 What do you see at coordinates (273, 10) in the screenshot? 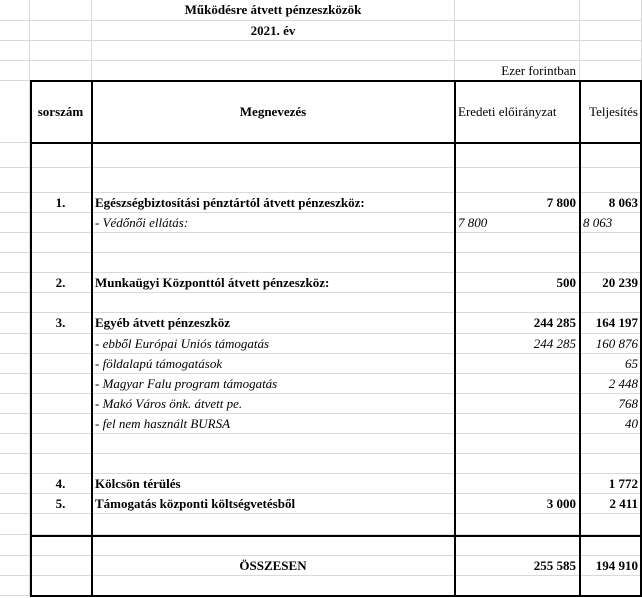
I see `sheet-title: Működésre átvett pénzeszközök` at bounding box center [273, 10].